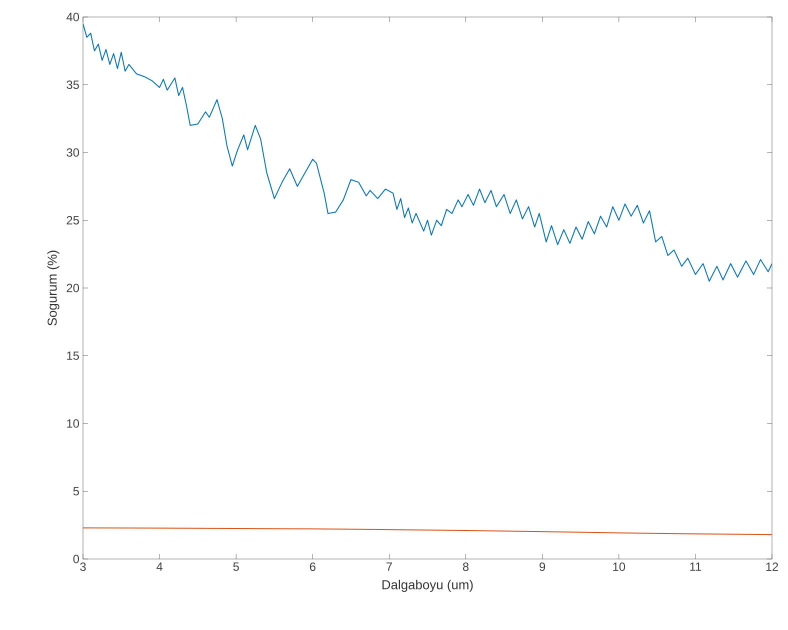 This screenshot has width=788, height=630. Describe the element at coordinates (619, 566) in the screenshot. I see `x-tick-label: 10` at that location.